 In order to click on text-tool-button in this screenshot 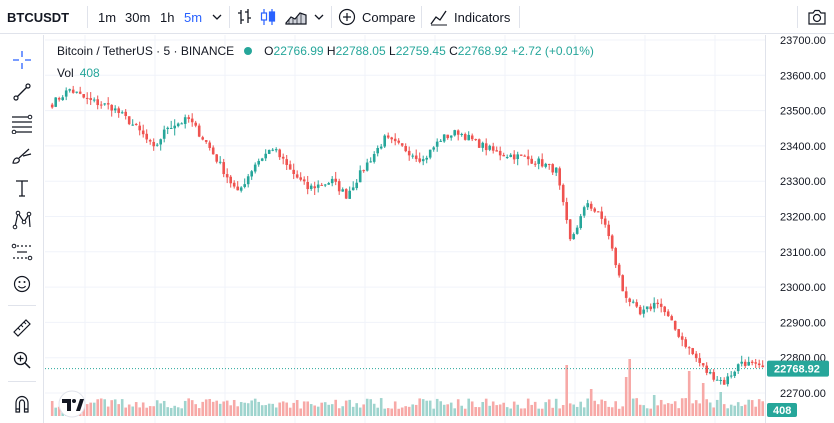, I will do `click(22, 188)`.